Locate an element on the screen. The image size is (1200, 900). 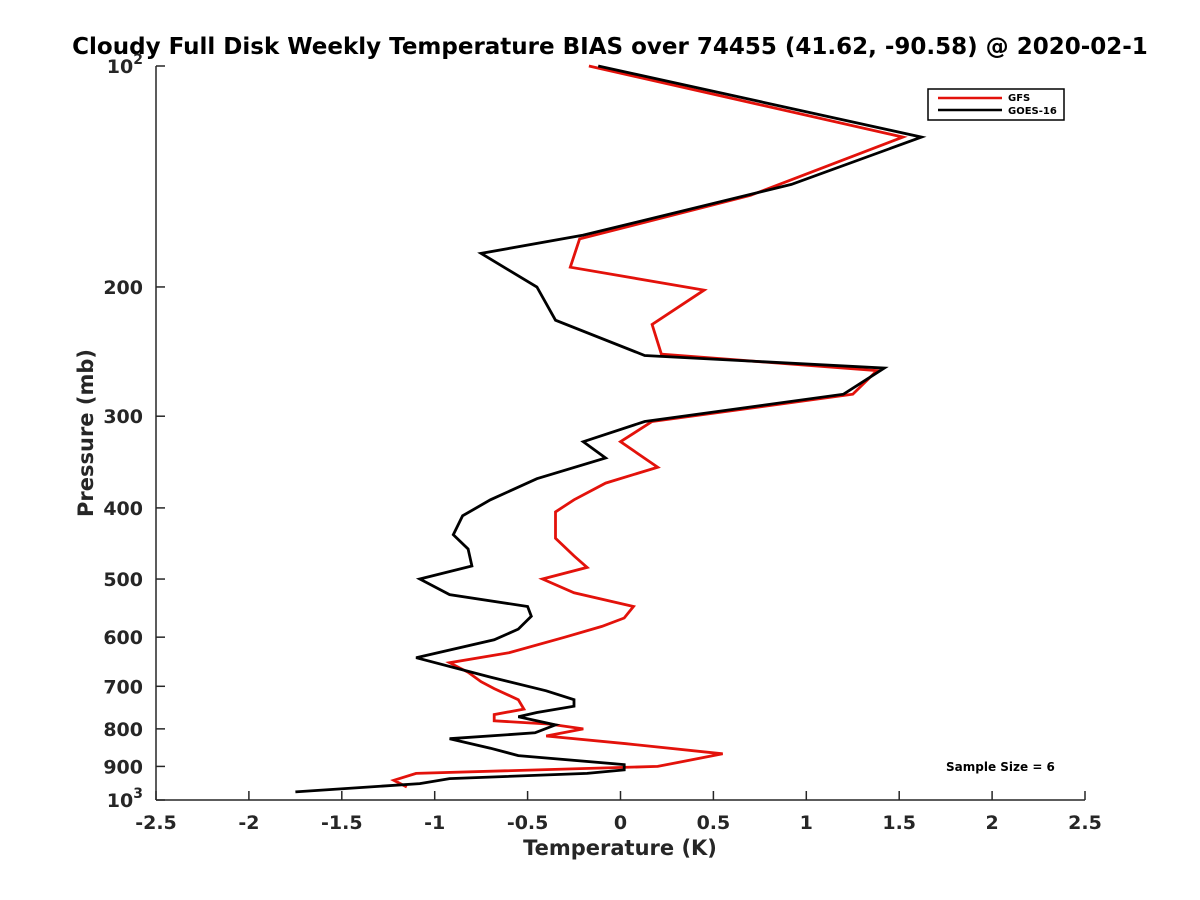
x-tick-label: -2.5 is located at coordinates (156, 823).